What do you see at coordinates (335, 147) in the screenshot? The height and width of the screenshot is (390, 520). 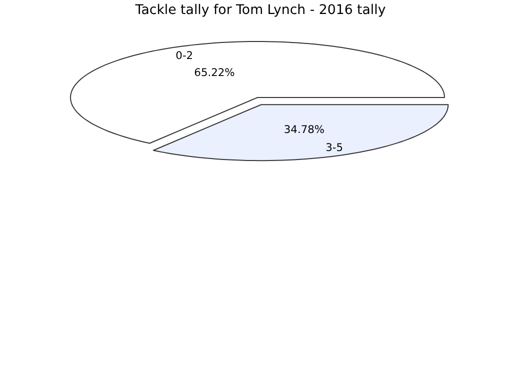 I see `slice-label: 3-5` at bounding box center [335, 147].